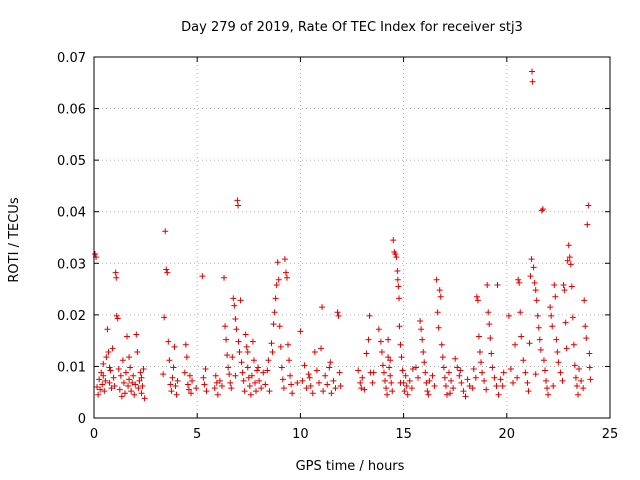 Image resolution: width=640 pixels, height=480 pixels. Describe the element at coordinates (71, 264) in the screenshot. I see `y-tick-label: 0.03` at that location.